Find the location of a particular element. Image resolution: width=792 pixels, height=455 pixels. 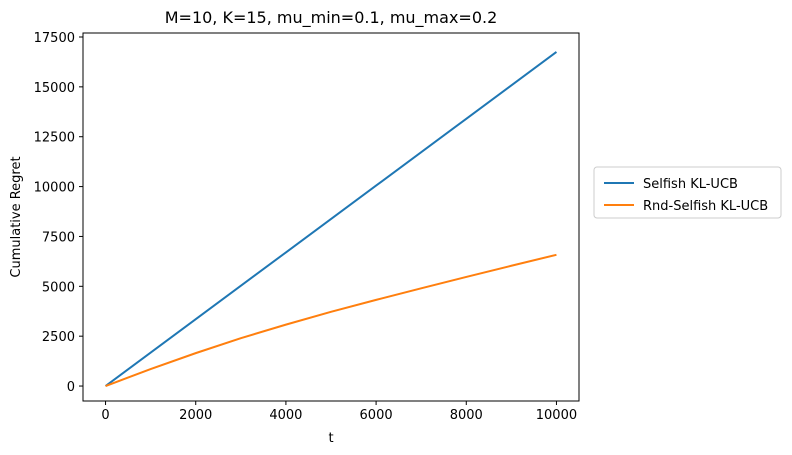

legend-label-selfish-kl-ucb: Selfish KL-UCB is located at coordinates (690, 184).